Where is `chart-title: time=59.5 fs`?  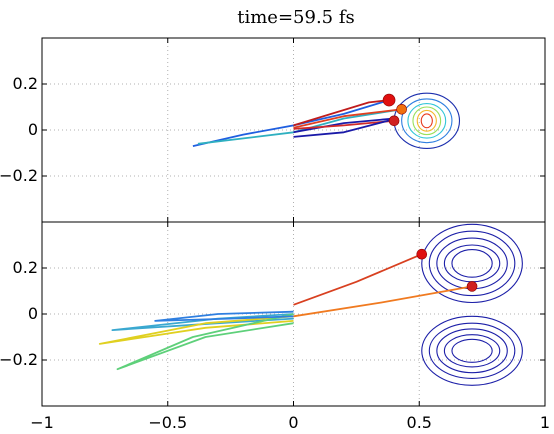 chart-title: time=59.5 fs is located at coordinates (296, 17).